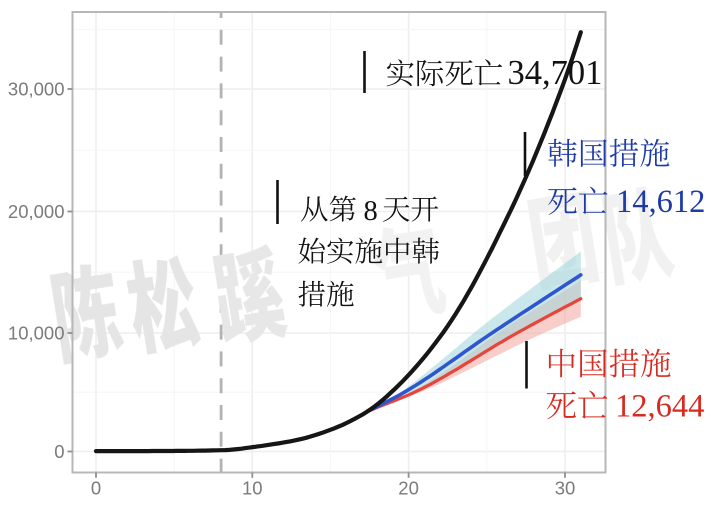 Image resolution: width=708 pixels, height=512 pixels. Describe the element at coordinates (565, 488) in the screenshot. I see `svg-text: 30` at that location.